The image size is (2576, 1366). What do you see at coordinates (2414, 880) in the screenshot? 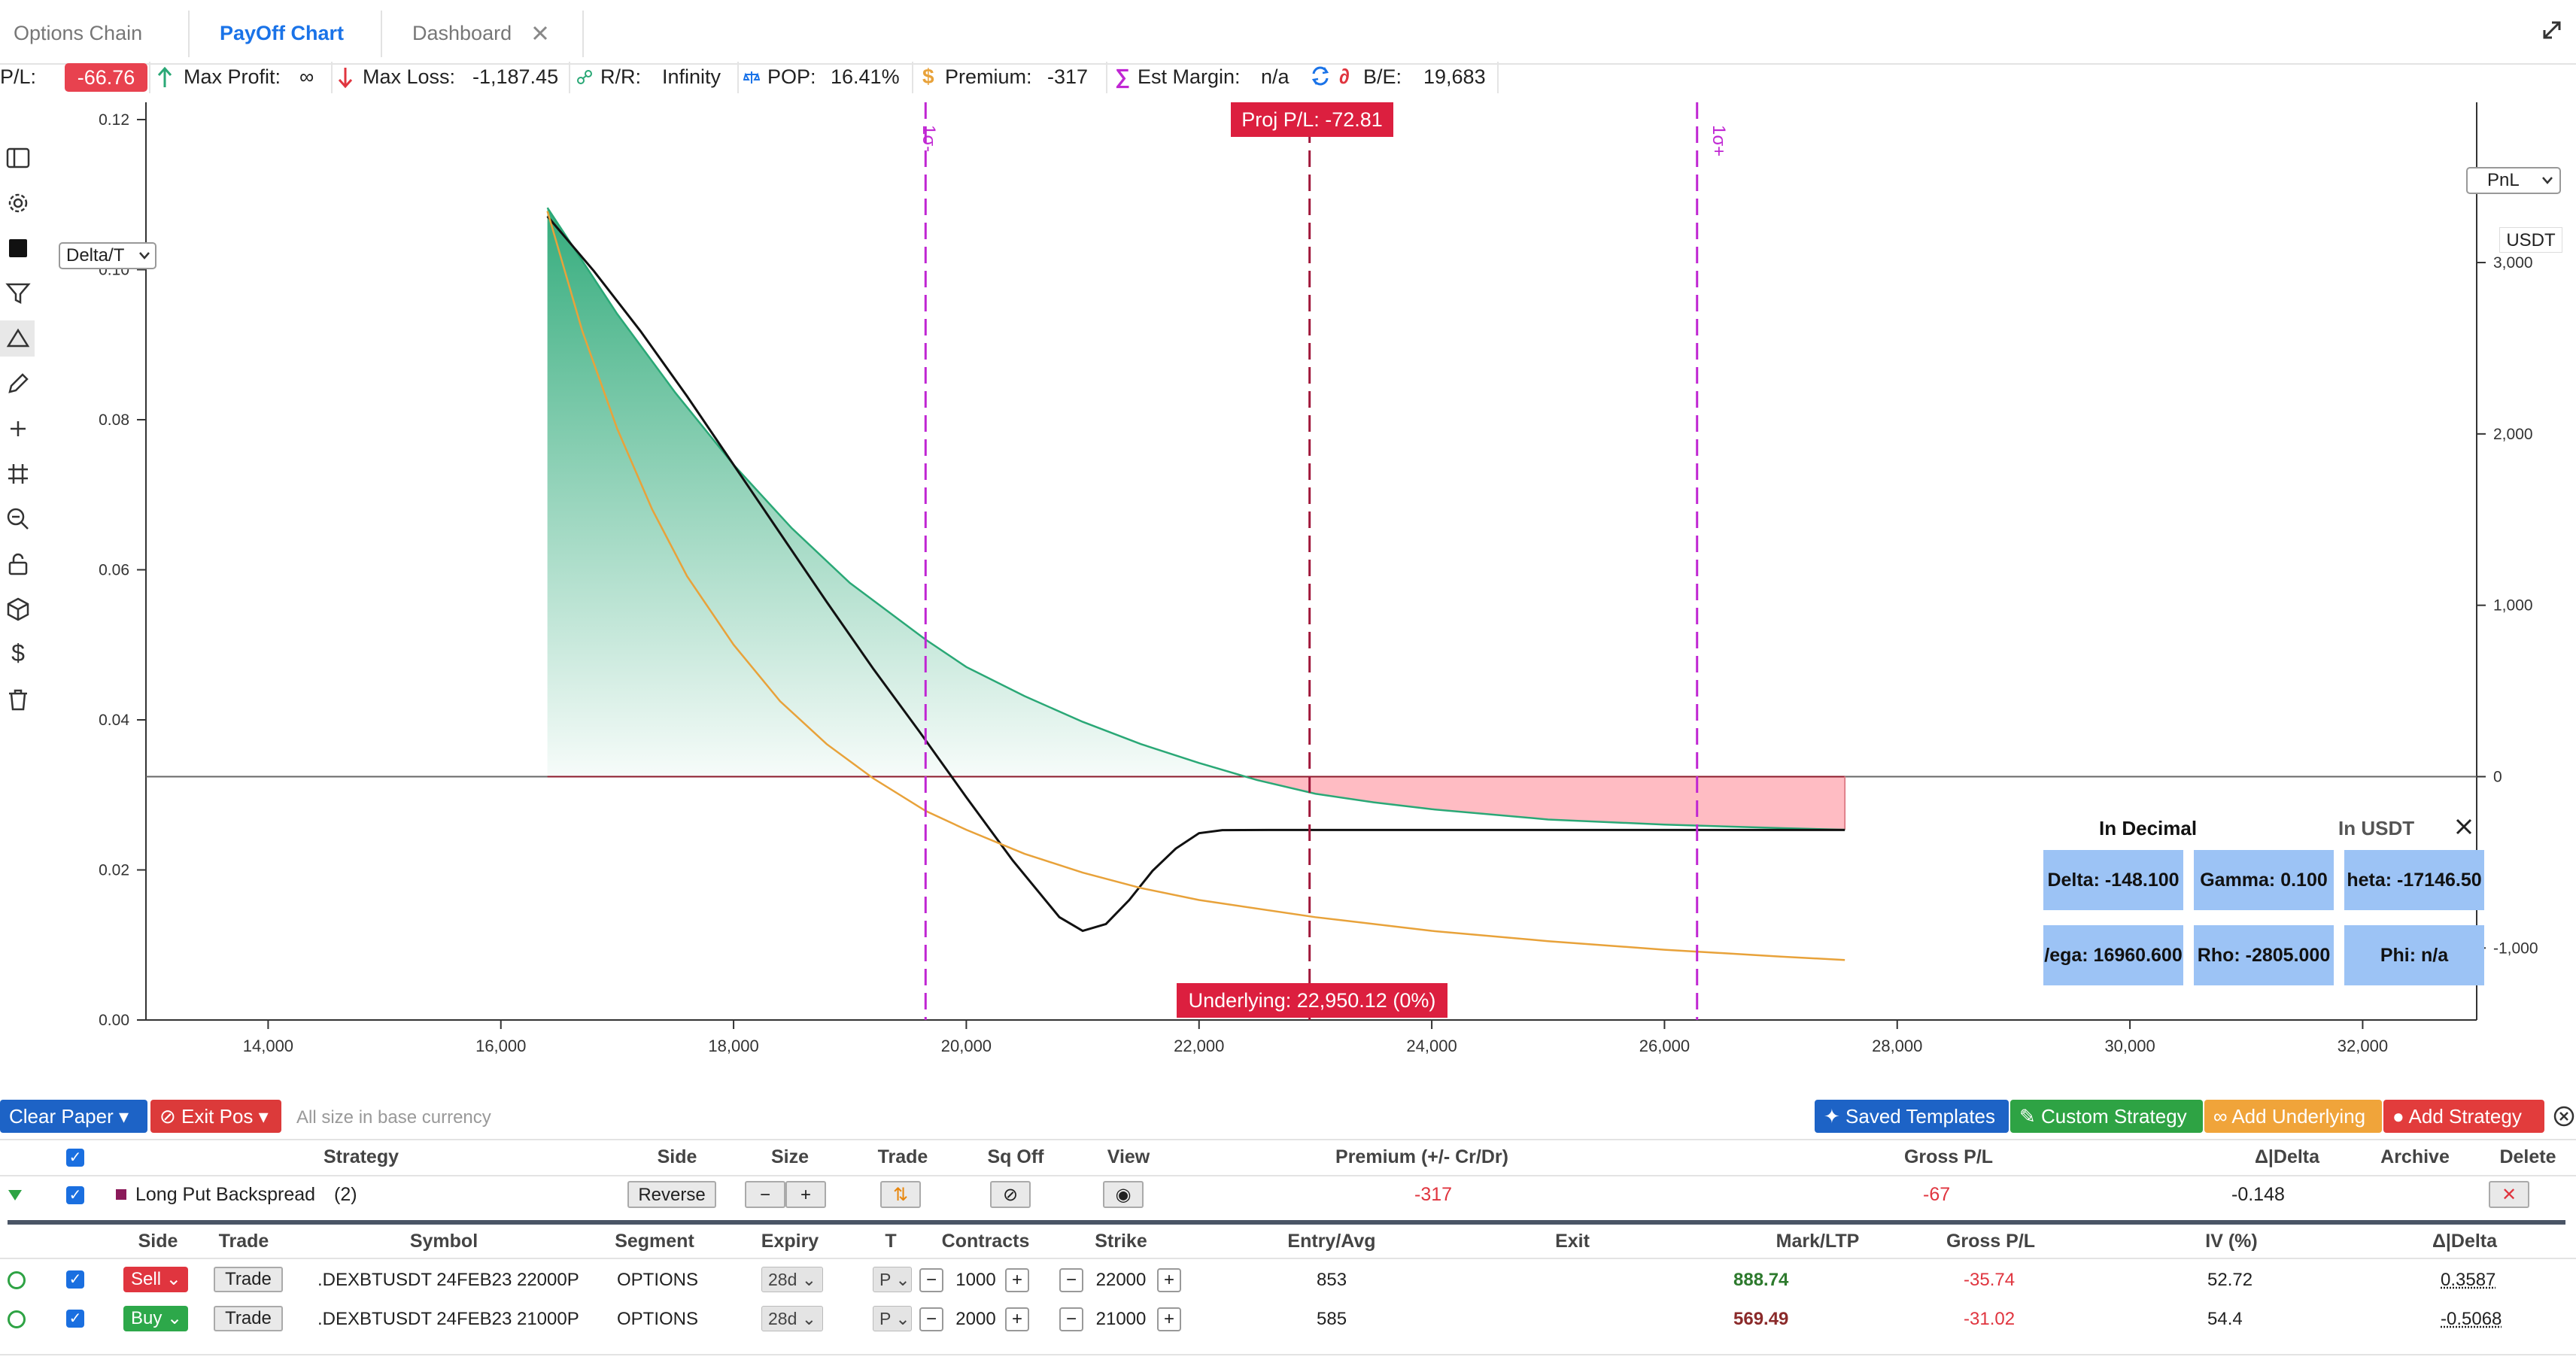
I see `greek-theta: heta: -17146.50` at bounding box center [2414, 880].